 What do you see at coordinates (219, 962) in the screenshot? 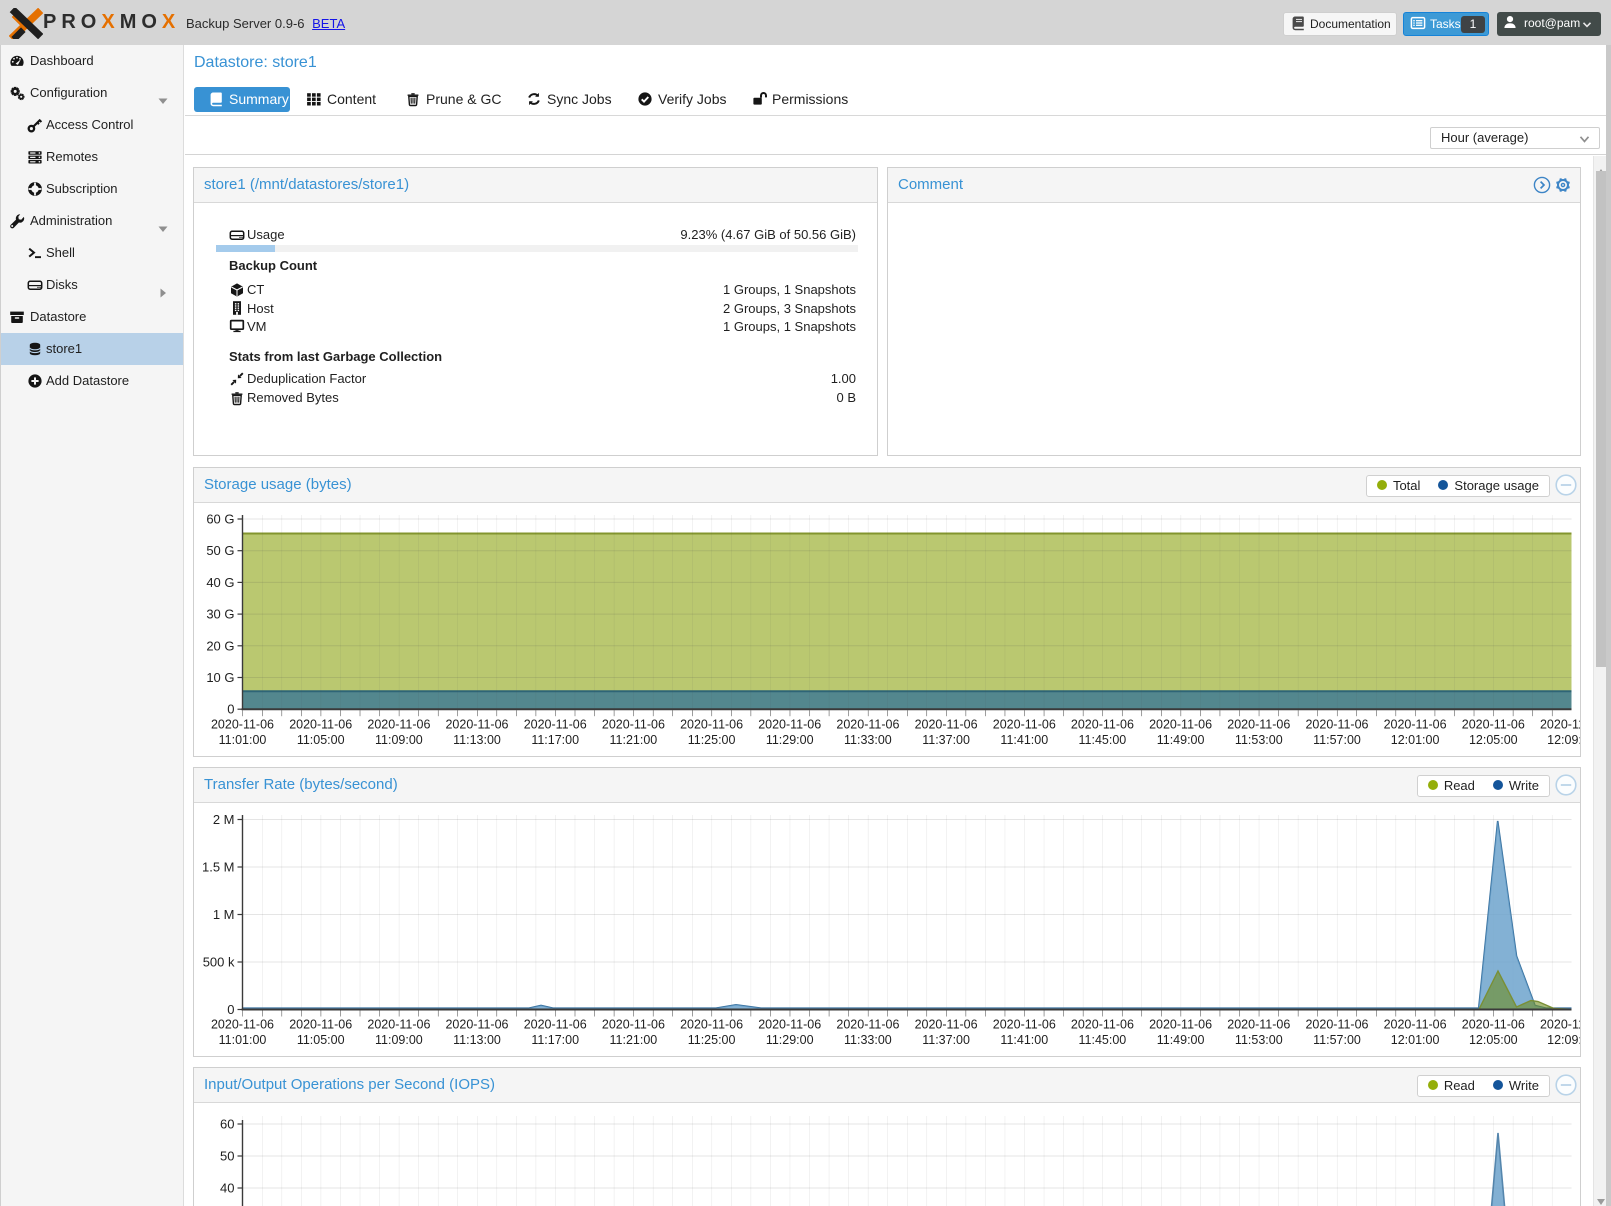
I see `svg-text: 500 k` at bounding box center [219, 962].